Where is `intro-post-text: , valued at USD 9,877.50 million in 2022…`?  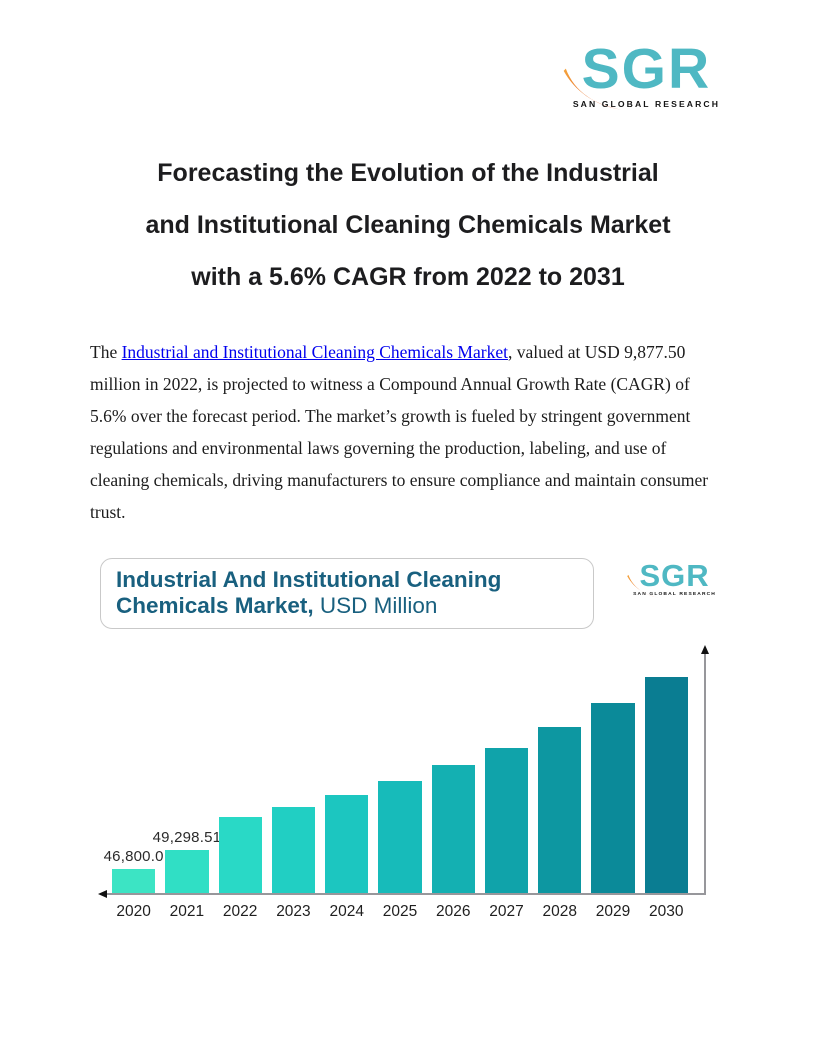
intro-post-text: , valued at USD 9,877.50 million in 2022… is located at coordinates (399, 432).